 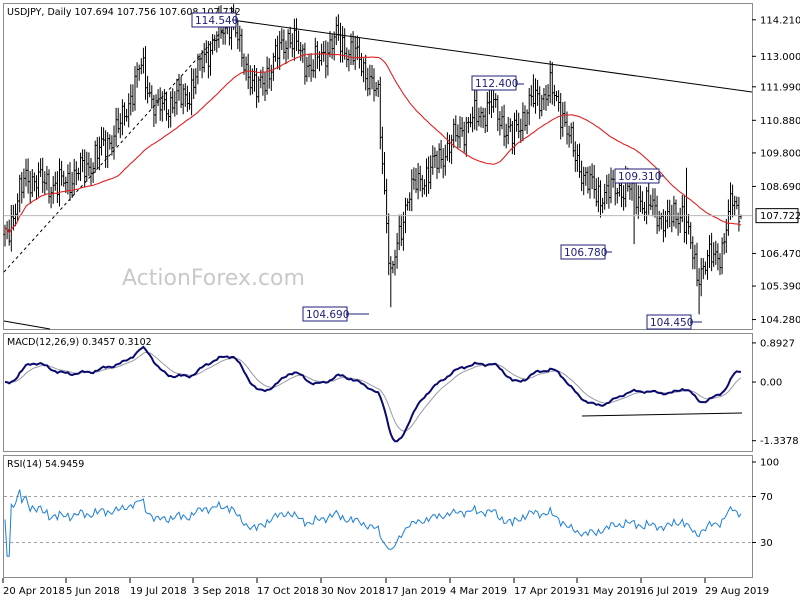 What do you see at coordinates (27, 325) in the screenshot?
I see `lower-trendline` at bounding box center [27, 325].